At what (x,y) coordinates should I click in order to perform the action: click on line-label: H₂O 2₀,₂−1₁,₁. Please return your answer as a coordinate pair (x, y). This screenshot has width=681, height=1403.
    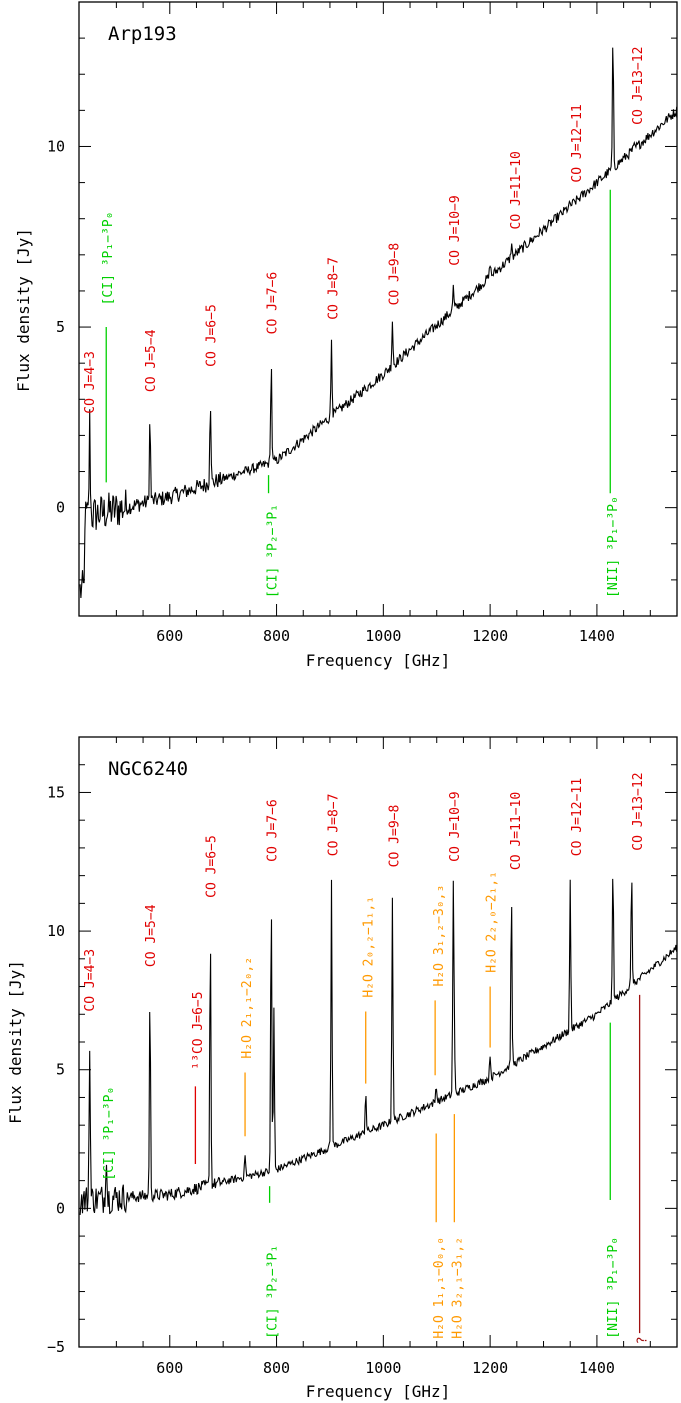
    Looking at the image, I should click on (369, 947).